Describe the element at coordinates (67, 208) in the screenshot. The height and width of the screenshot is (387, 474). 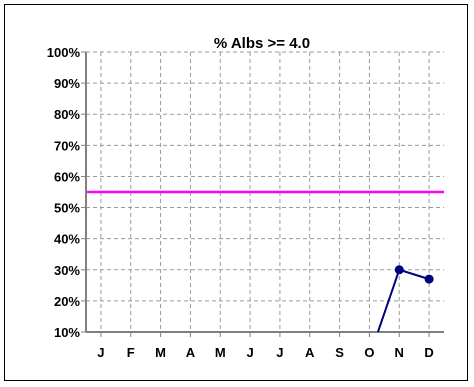
I see `y-tick-label: 50%` at that location.